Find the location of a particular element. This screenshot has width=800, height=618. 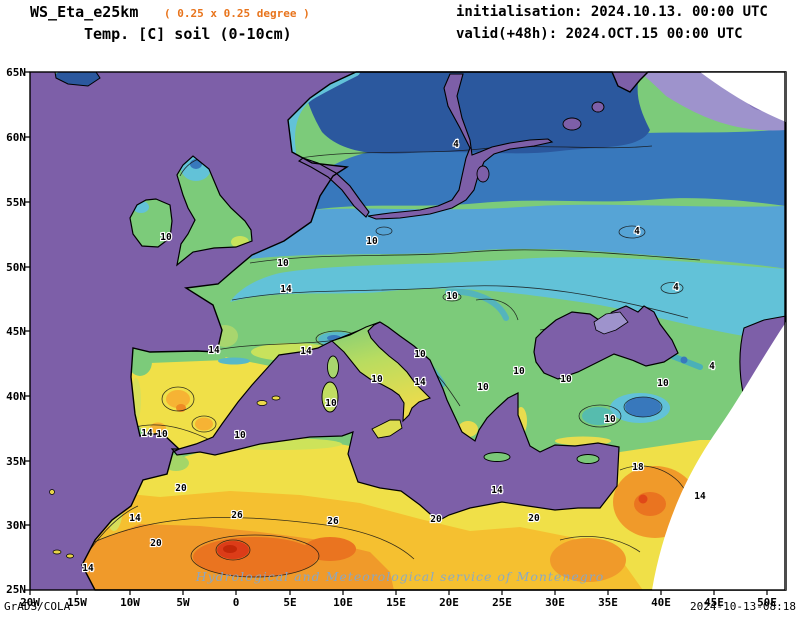

cyan-band is located at coordinates (508, 299).